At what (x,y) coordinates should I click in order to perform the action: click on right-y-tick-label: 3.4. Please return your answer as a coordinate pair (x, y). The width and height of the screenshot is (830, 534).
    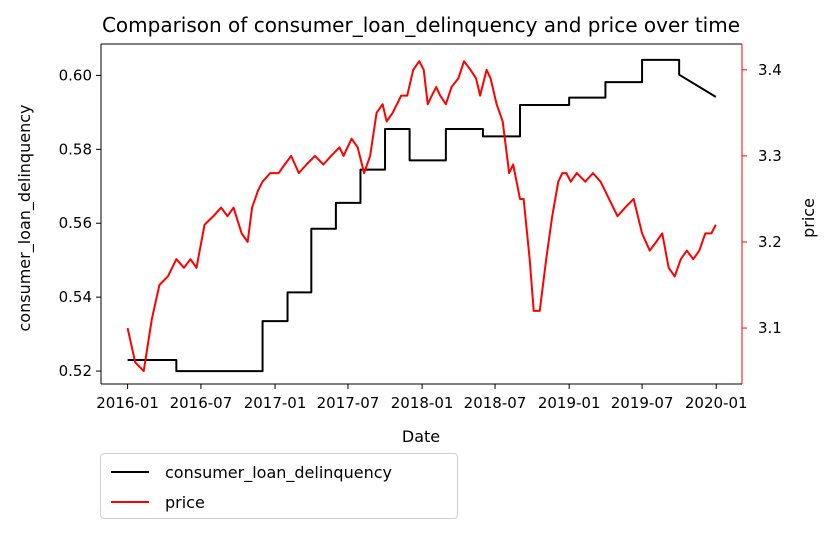
    Looking at the image, I should click on (770, 70).